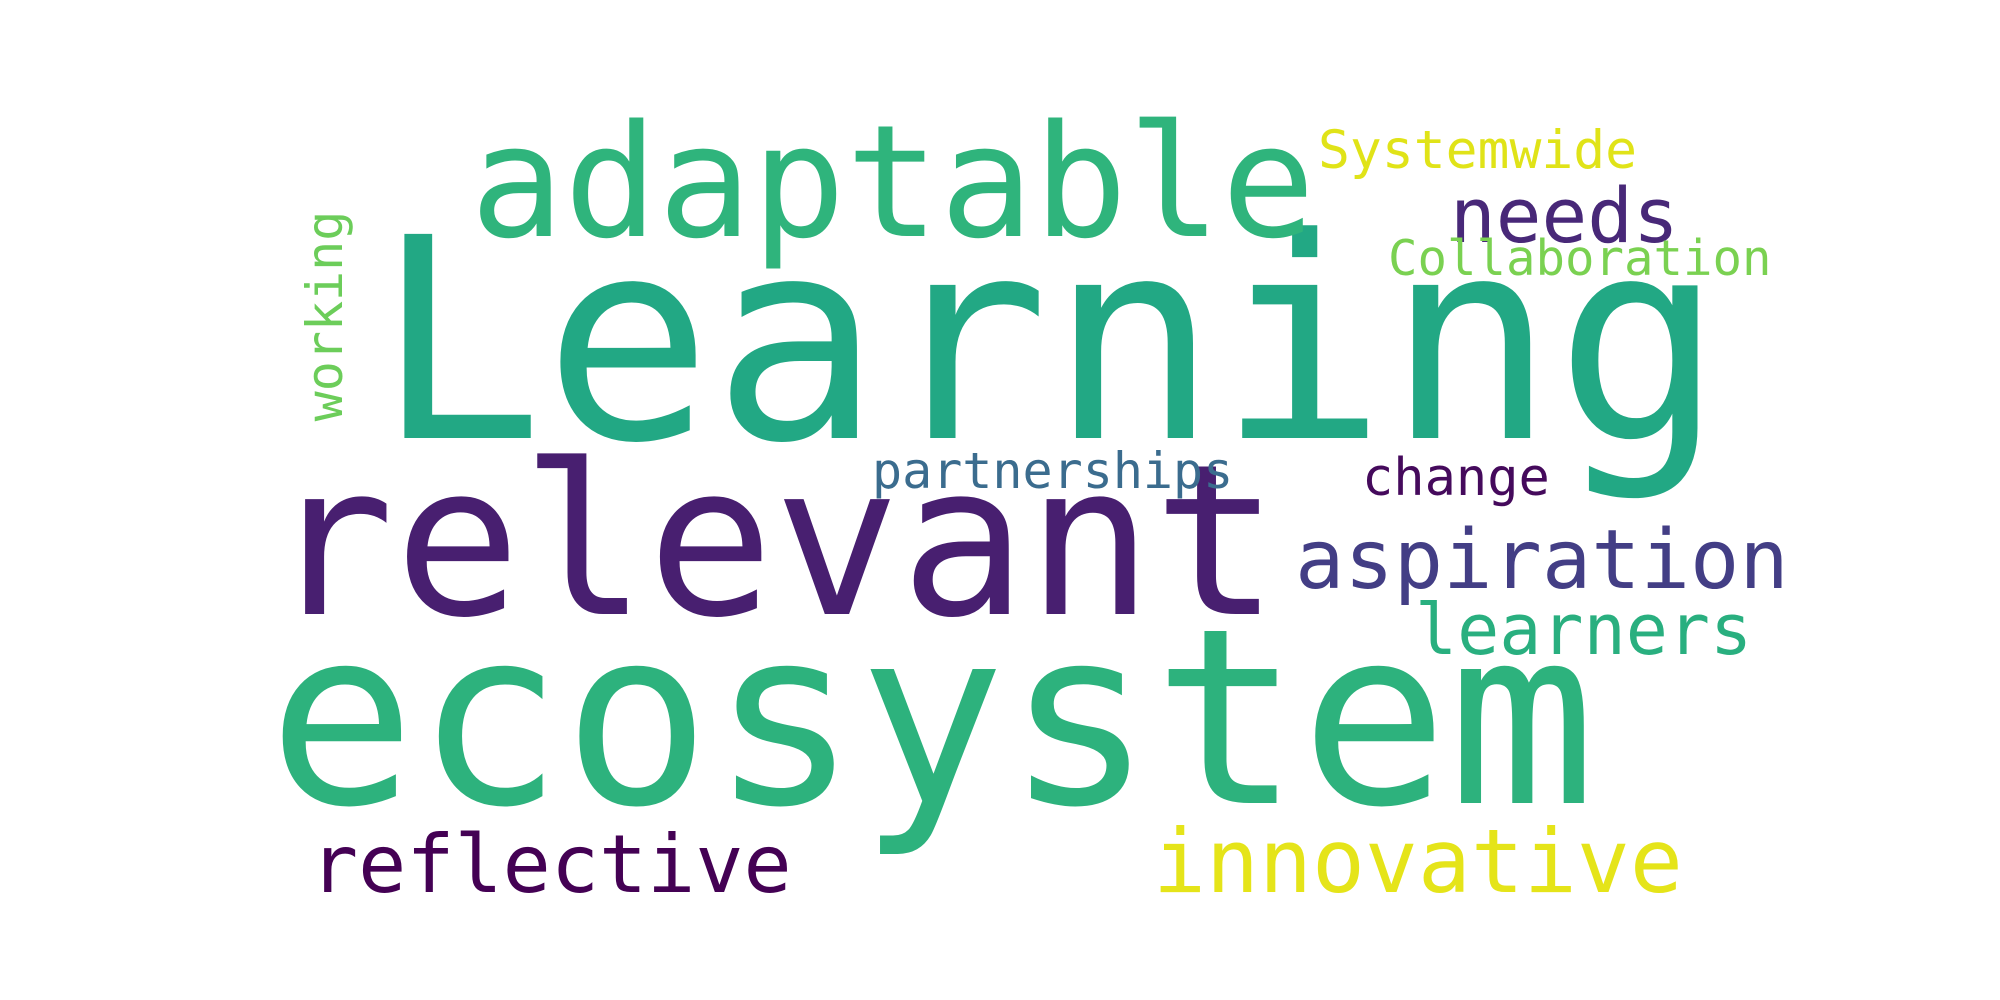 The height and width of the screenshot is (1000, 2000). Describe the element at coordinates (1478, 150) in the screenshot. I see `word-systemwide: Systemwide` at that location.